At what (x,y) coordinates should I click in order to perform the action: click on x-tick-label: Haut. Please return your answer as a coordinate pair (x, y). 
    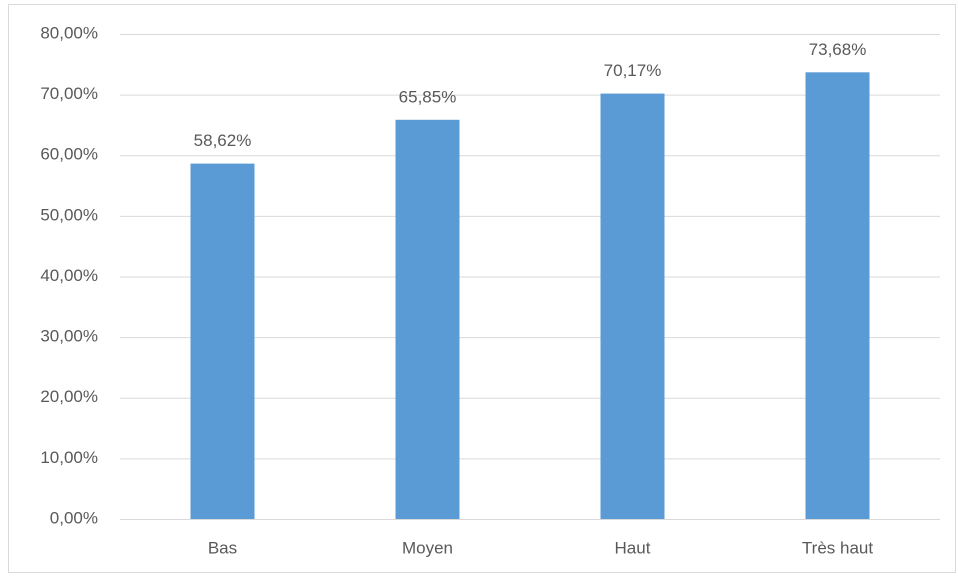
    Looking at the image, I should click on (633, 547).